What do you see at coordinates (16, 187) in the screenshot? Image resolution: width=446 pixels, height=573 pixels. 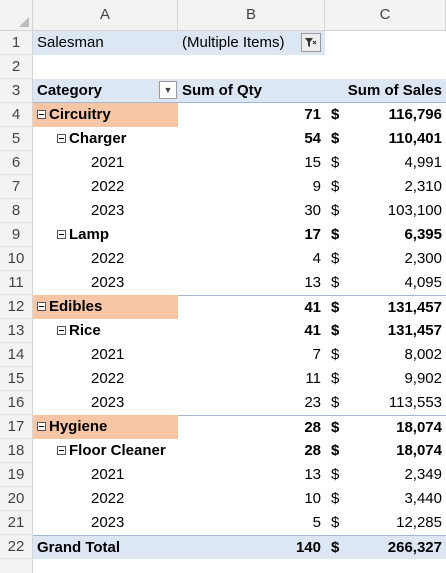 I see `row-header: 7` at bounding box center [16, 187].